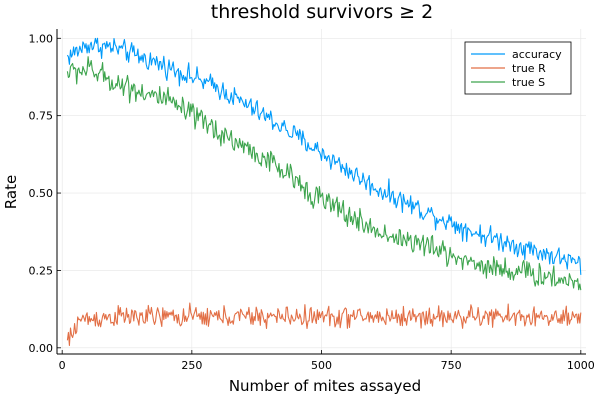 The height and width of the screenshot is (400, 600). Describe the element at coordinates (41, 348) in the screenshot. I see `y-tick-label: 0.00` at that location.